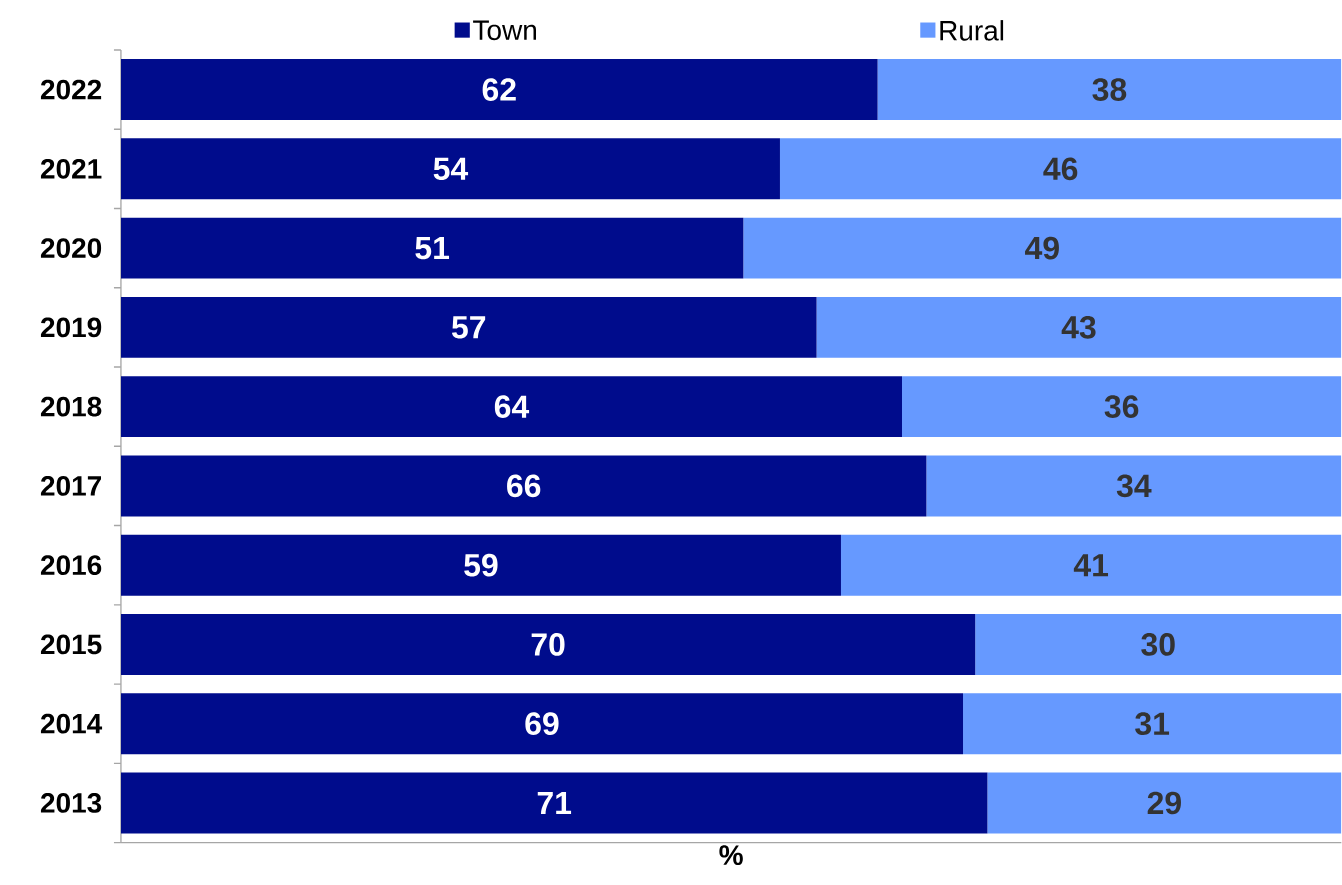 Image resolution: width=1342 pixels, height=885 pixels. What do you see at coordinates (432, 248) in the screenshot?
I see `data-label: 51` at bounding box center [432, 248].